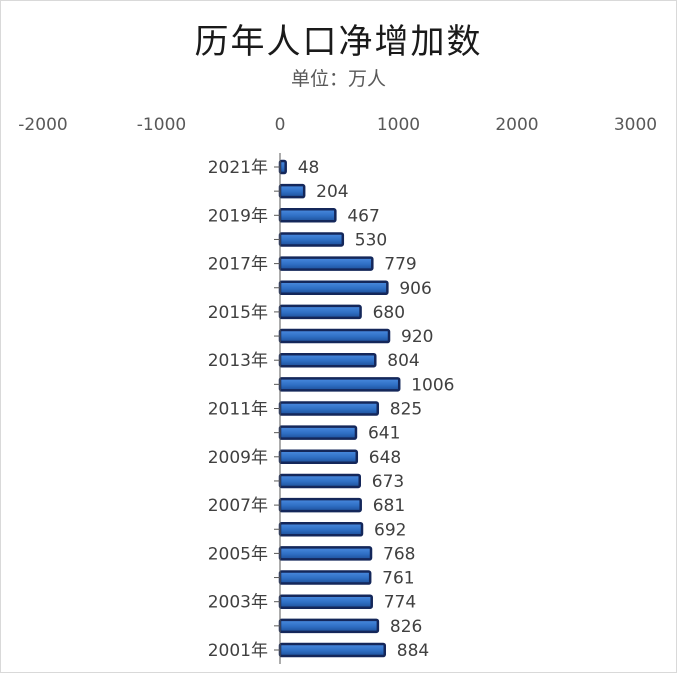  Describe the element at coordinates (280, 125) in the screenshot. I see `x-tick-label: 0` at that location.